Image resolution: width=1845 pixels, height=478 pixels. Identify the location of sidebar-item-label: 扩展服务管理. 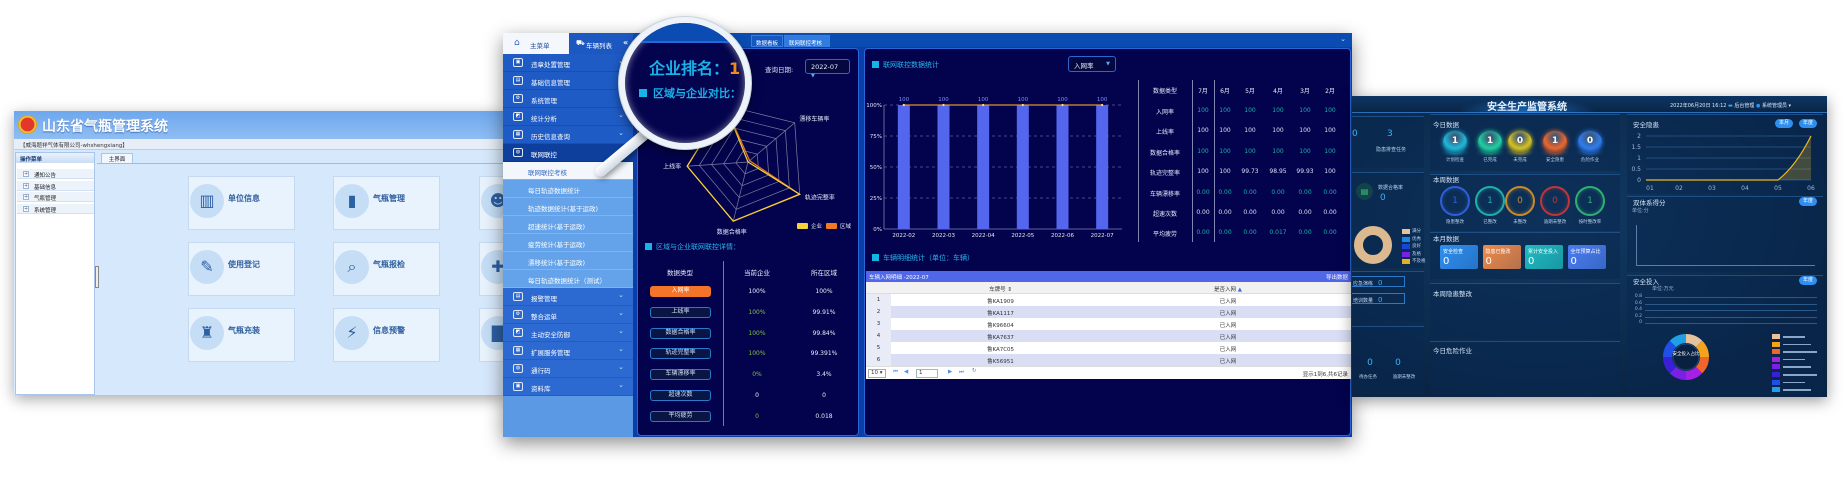
(550, 353).